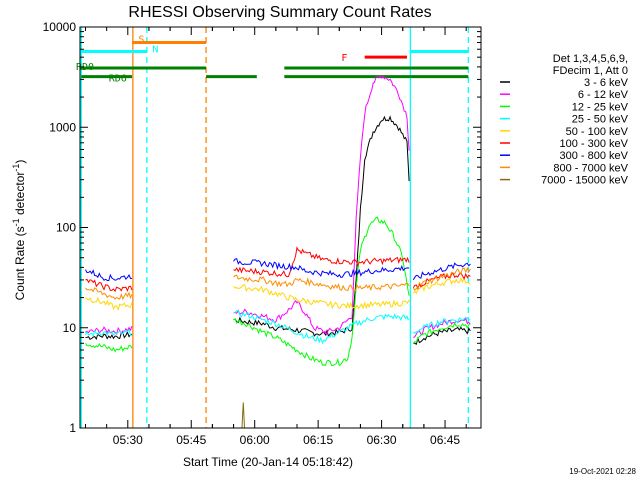  Describe the element at coordinates (70, 328) in the screenshot. I see `y-tick-label-1: 10` at that location.